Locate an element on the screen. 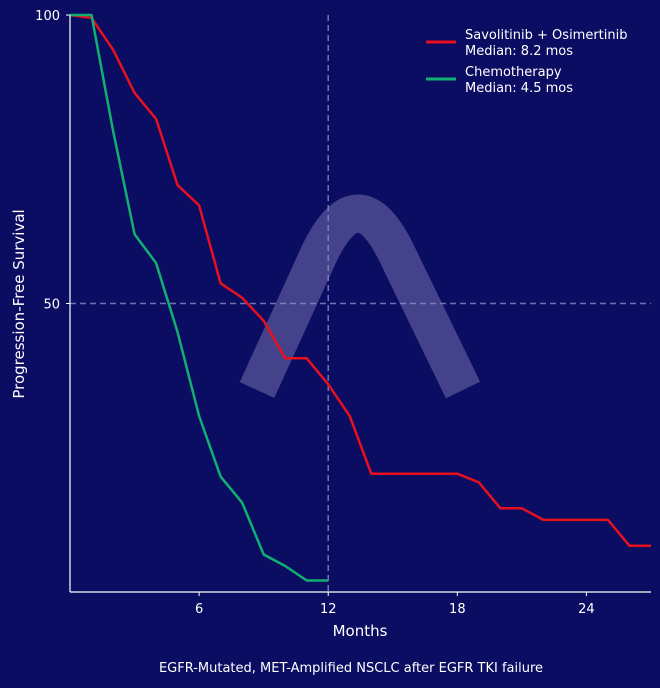 This screenshot has height=688, width=660. y-tick-label: 50 is located at coordinates (51, 305).